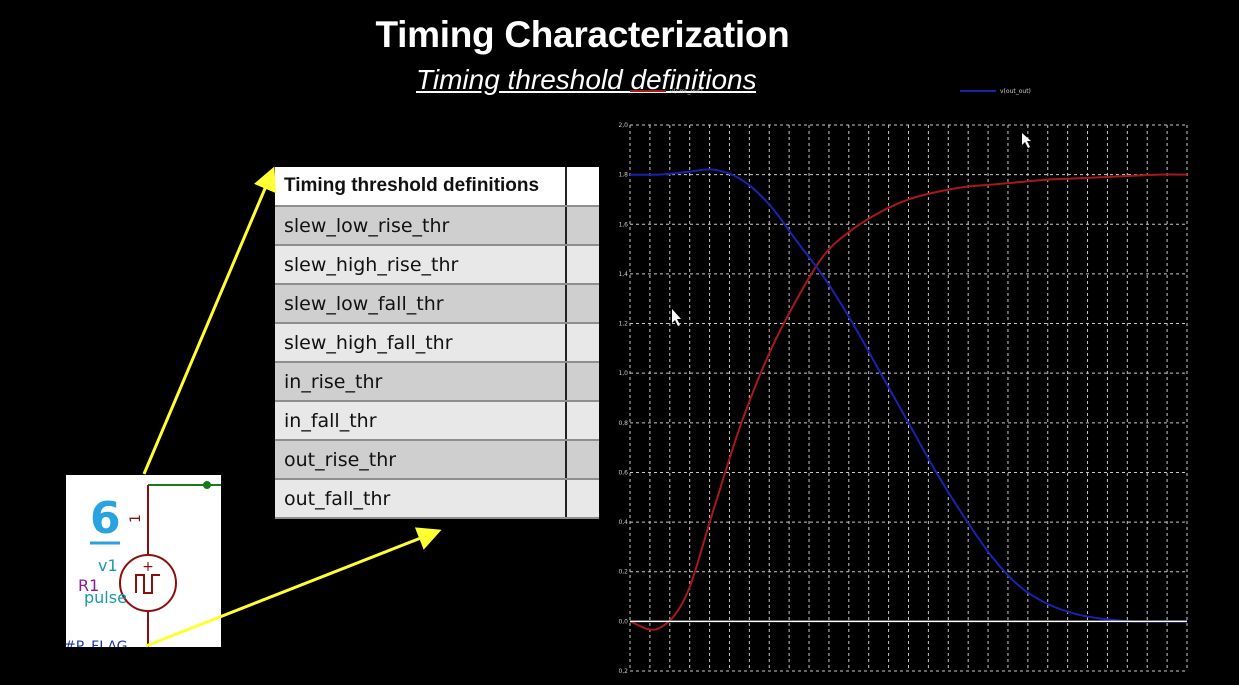  I want to click on table-row: out_fall_thr, so click(437, 499).